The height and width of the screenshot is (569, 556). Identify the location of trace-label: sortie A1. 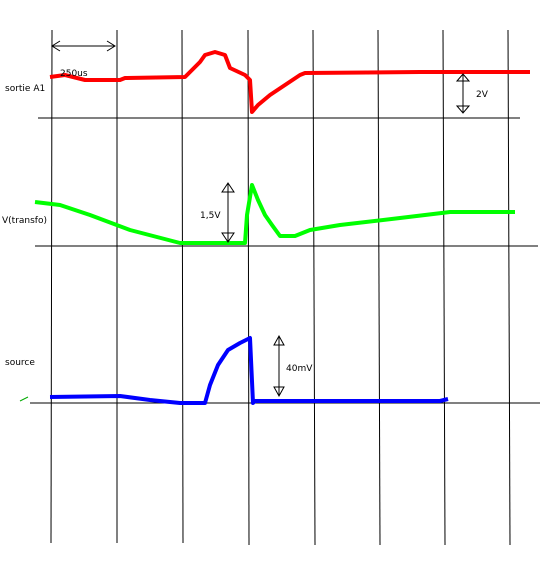
(25, 89).